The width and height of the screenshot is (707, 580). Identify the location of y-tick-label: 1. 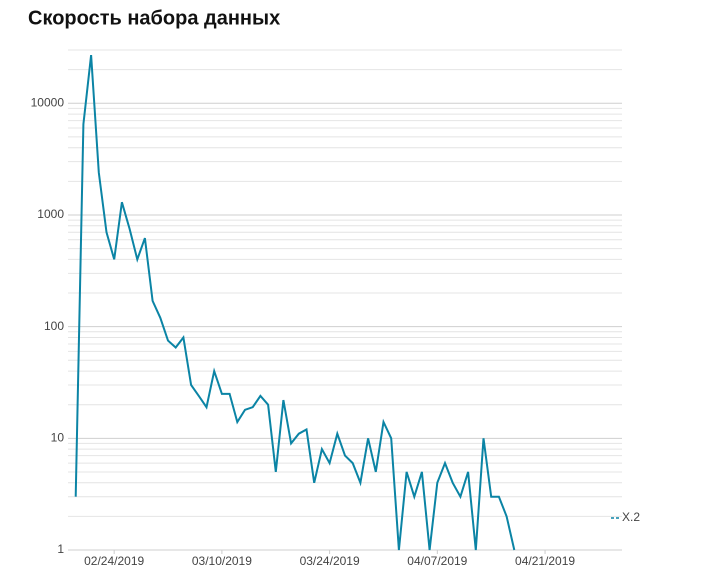
(60, 549).